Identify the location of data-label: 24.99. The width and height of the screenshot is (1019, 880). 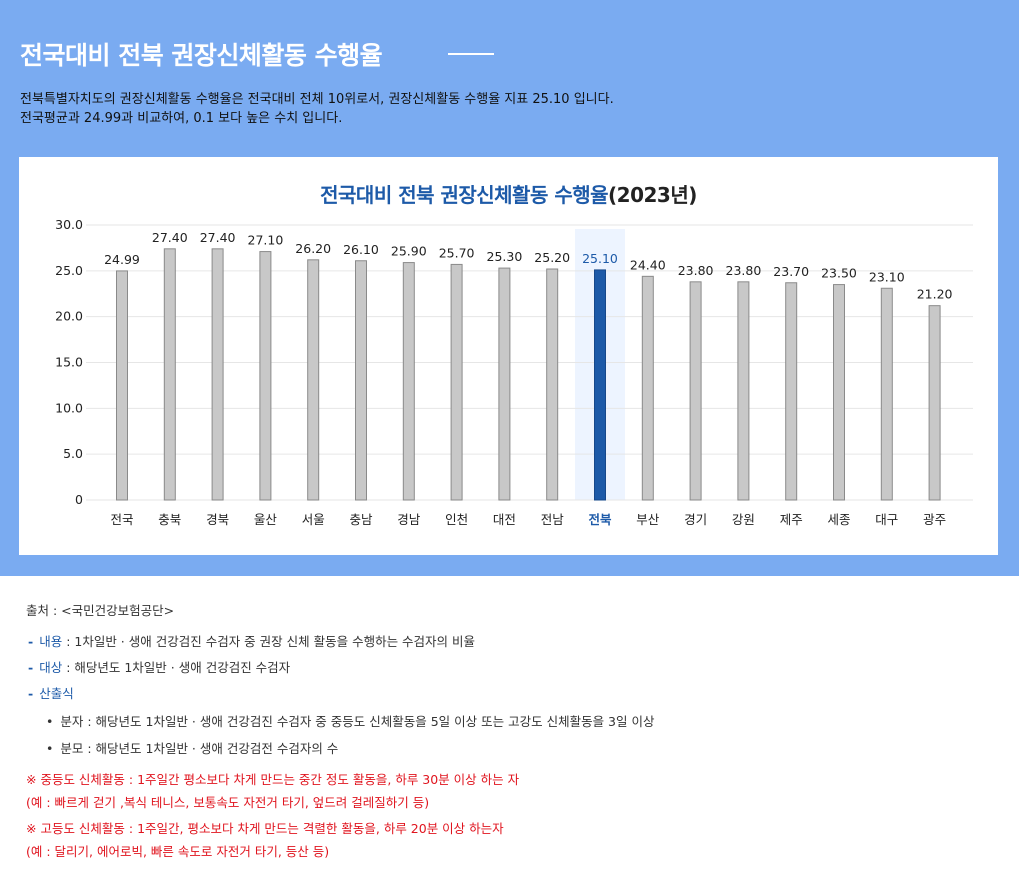
(122, 259).